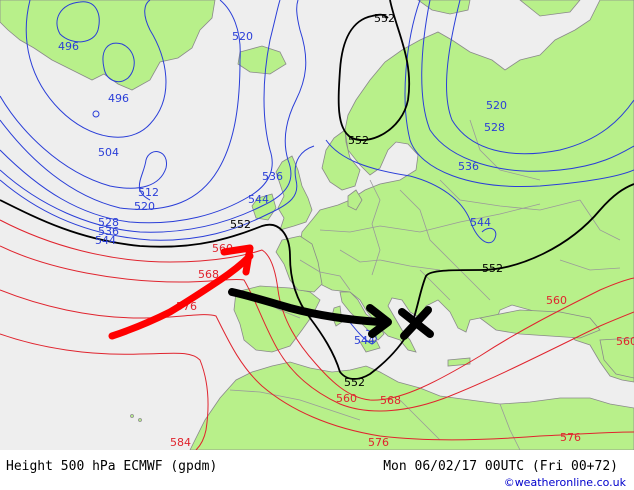 This screenshot has height=490, width=634. What do you see at coordinates (540, 77) in the screenshot?
I see `contour-520-east` at bounding box center [540, 77].